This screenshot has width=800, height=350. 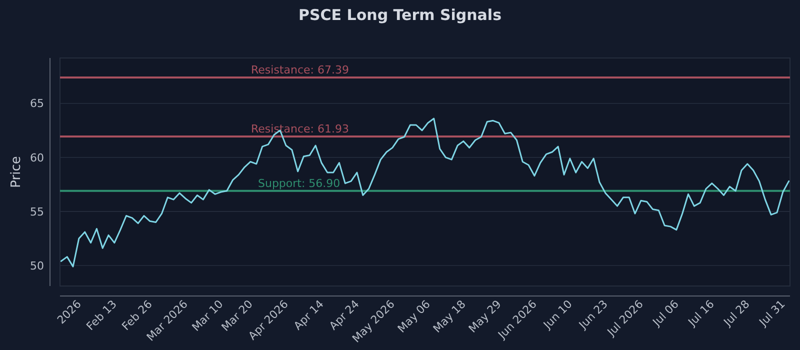 I want to click on x-tick-label: Apr 14, so click(x=308, y=315).